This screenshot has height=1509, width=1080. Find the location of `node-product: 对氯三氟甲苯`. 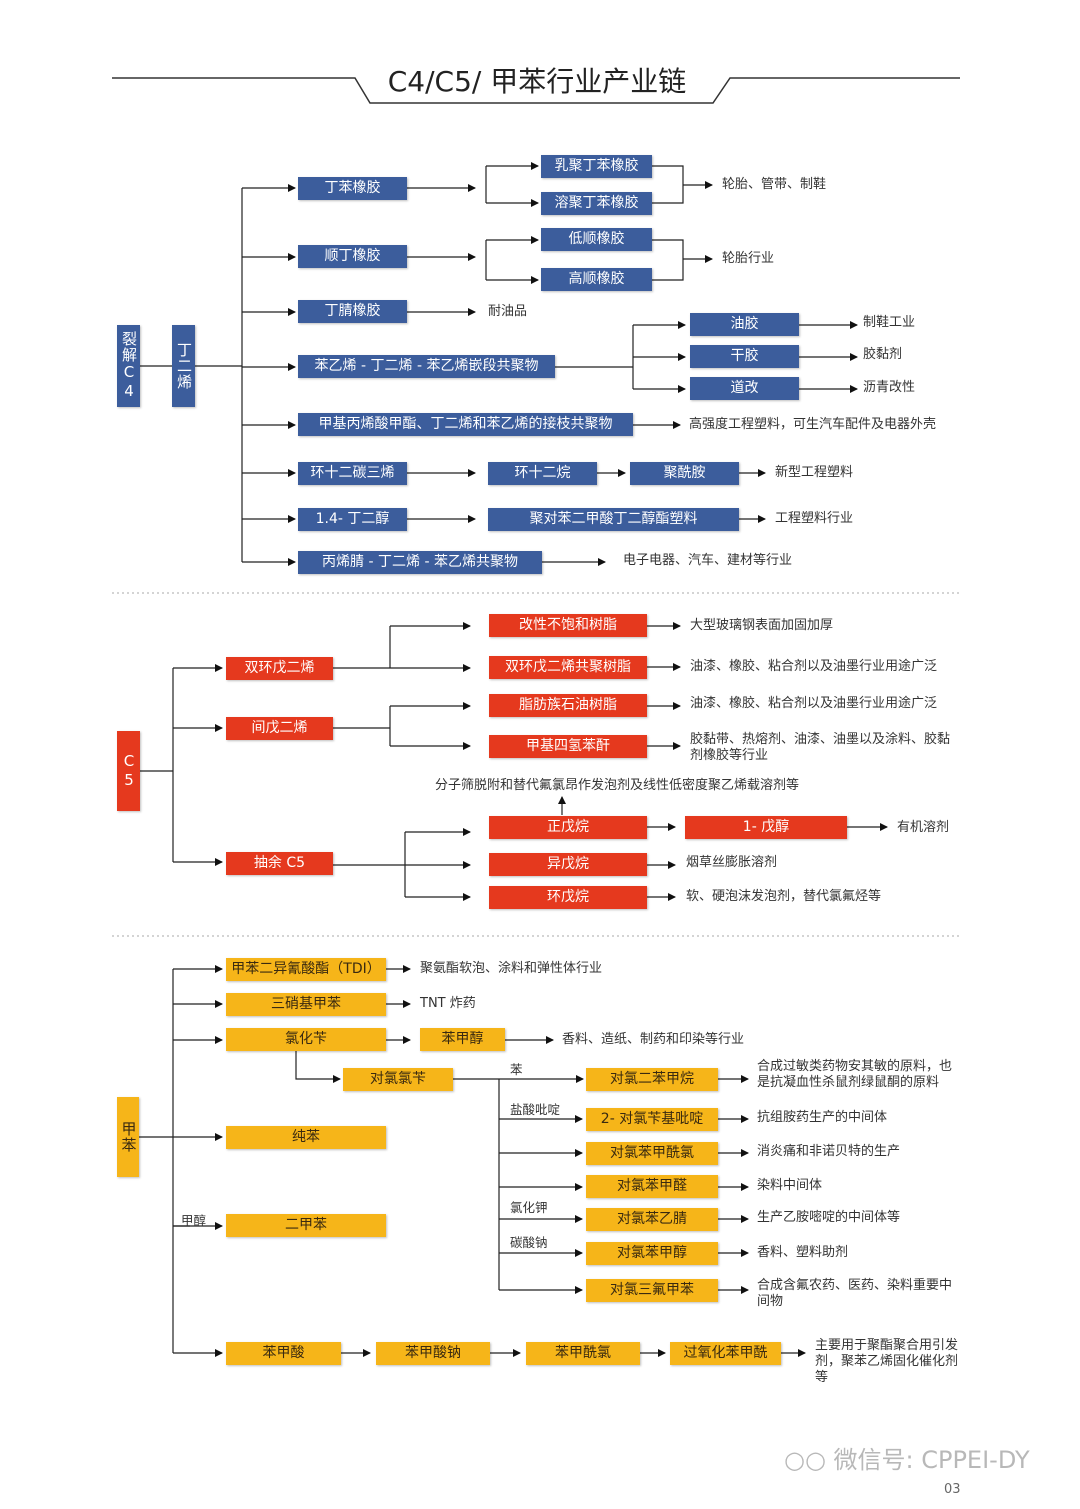

node-product: 对氯三氟甲苯 is located at coordinates (652, 1290).